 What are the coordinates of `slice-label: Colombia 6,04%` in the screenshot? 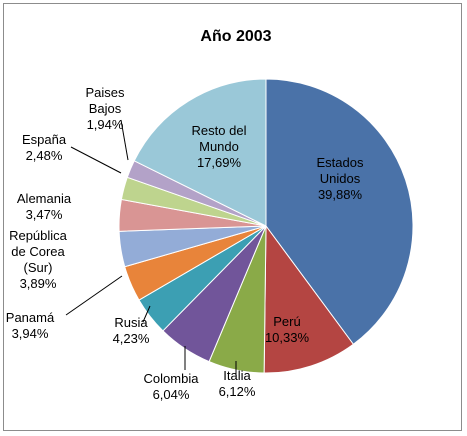 It's located at (172, 386).